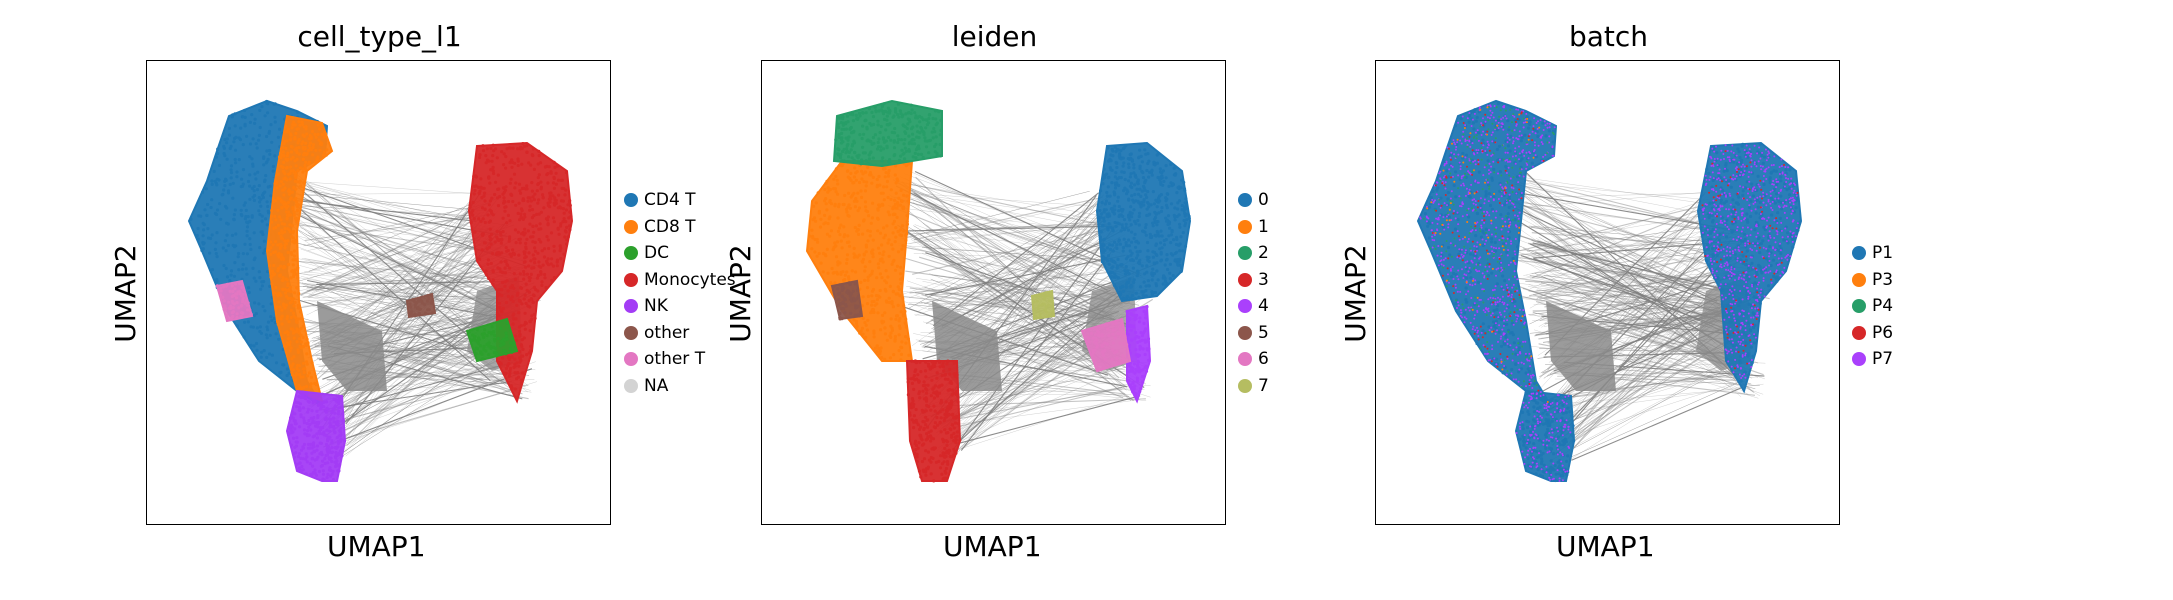 The width and height of the screenshot is (2173, 600). Describe the element at coordinates (656, 253) in the screenshot. I see `legend-label: DC` at that location.